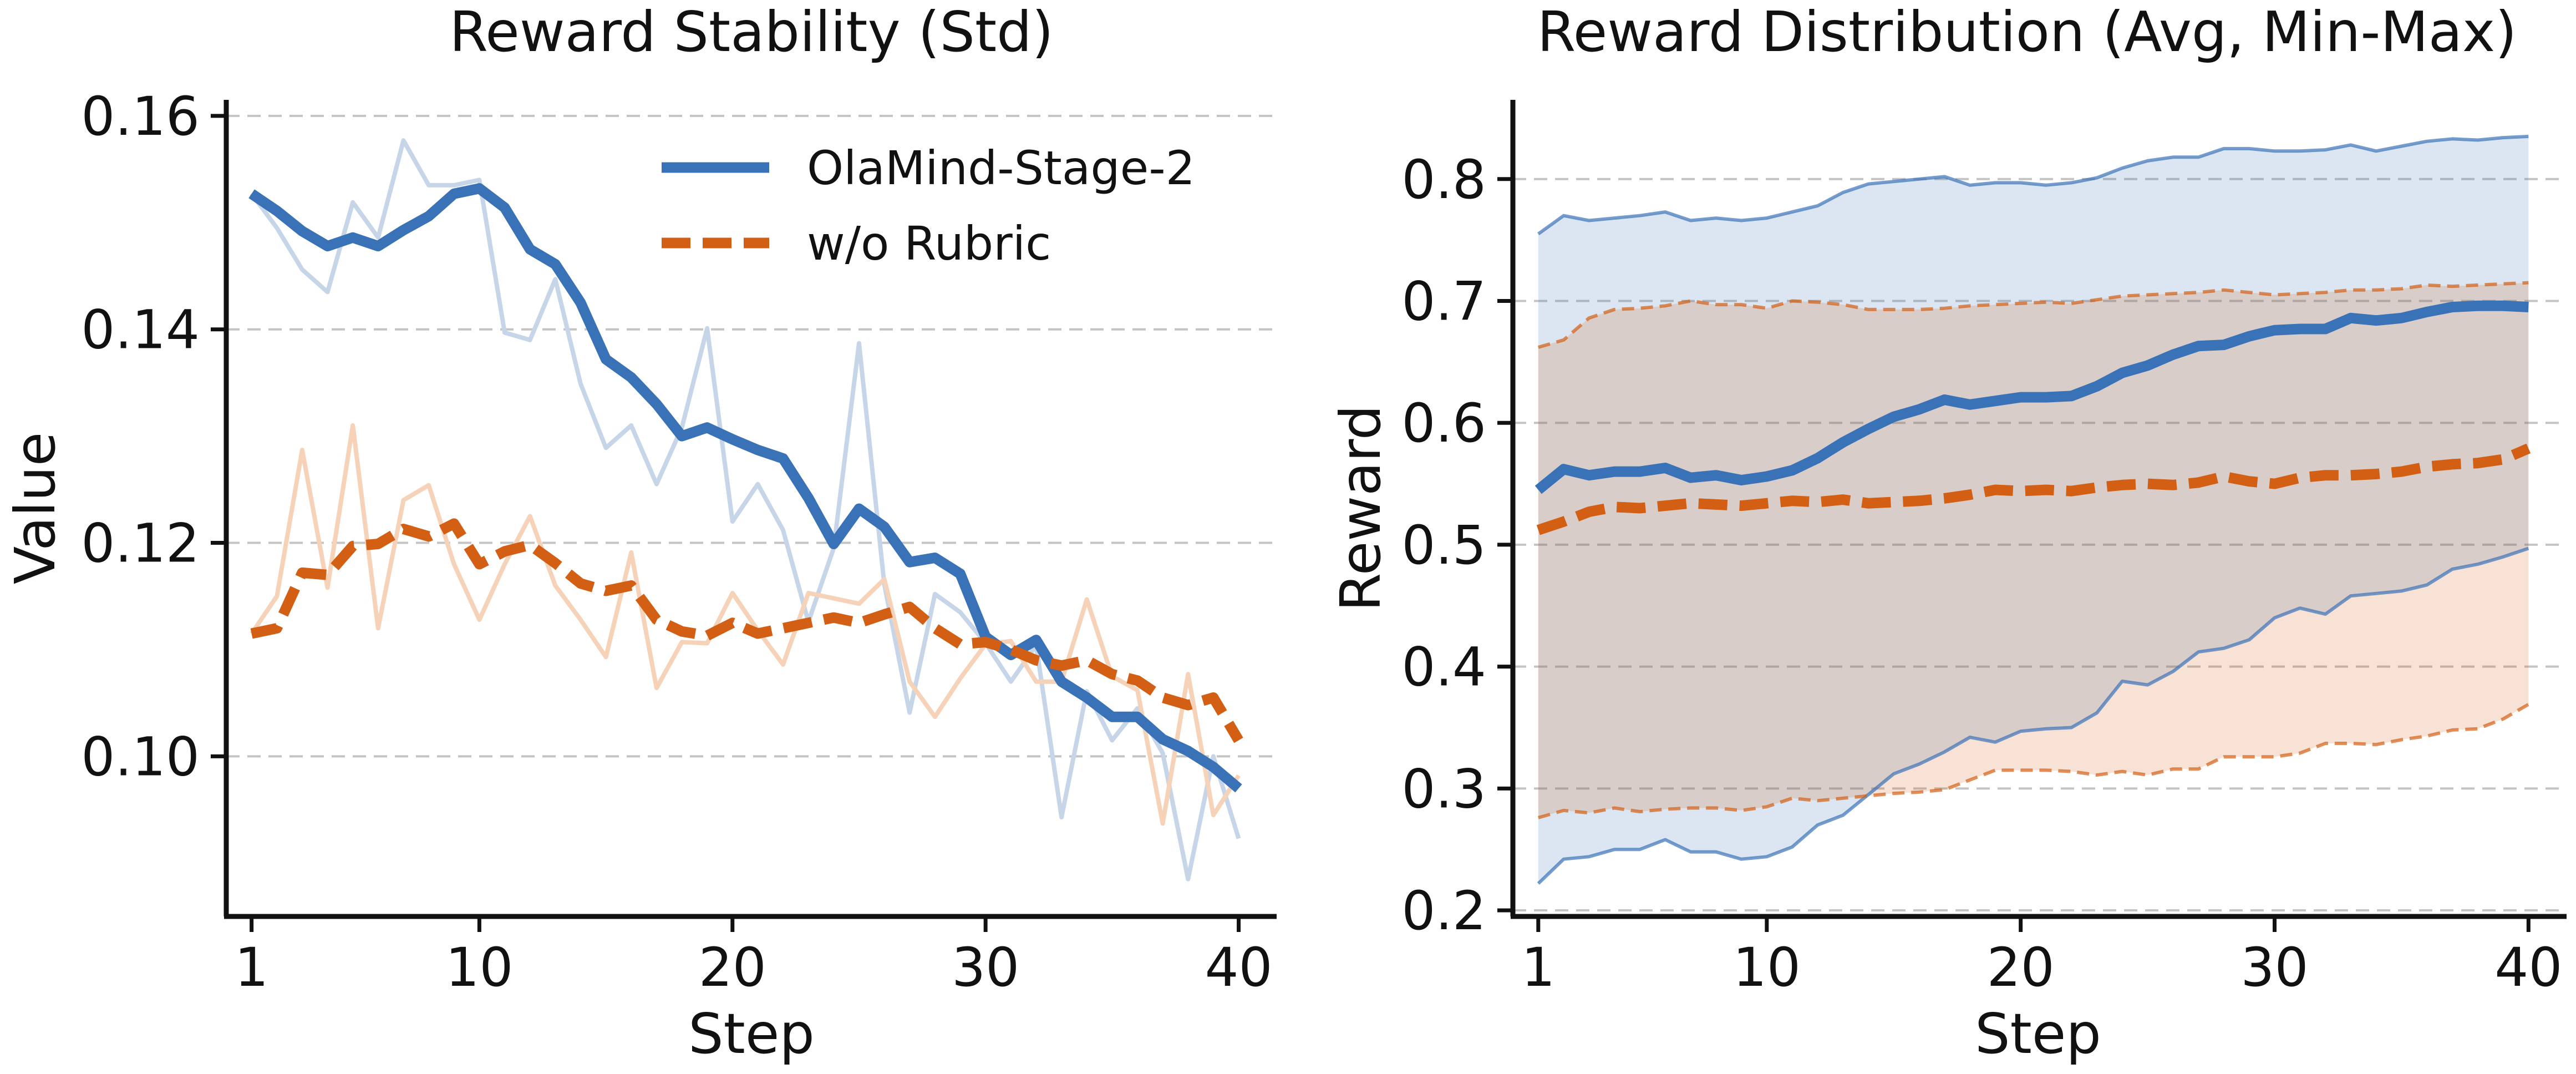 The width and height of the screenshot is (2576, 1074). I want to click on left-xtick-label: 10, so click(479, 968).